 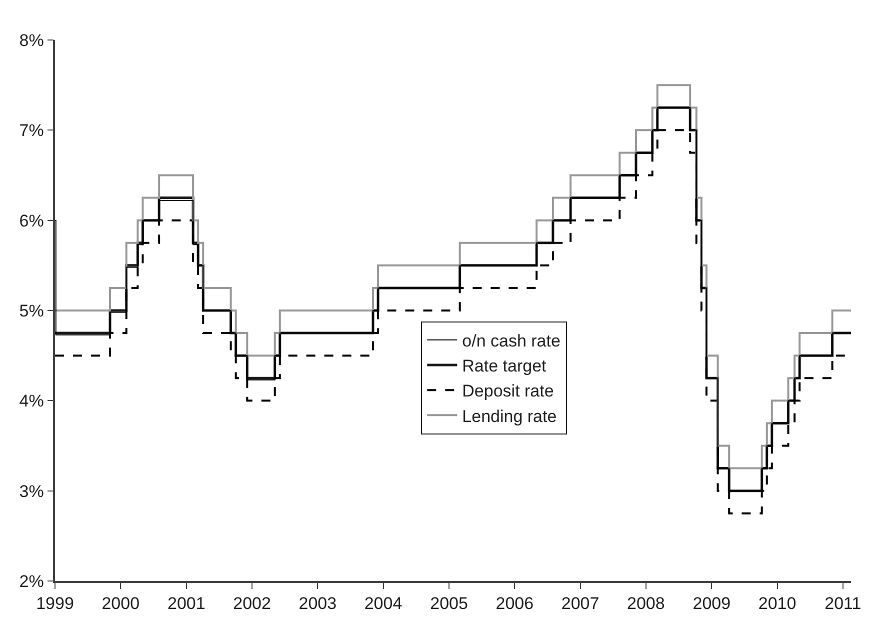 I want to click on x-tick-label: 2008, so click(x=645, y=604).